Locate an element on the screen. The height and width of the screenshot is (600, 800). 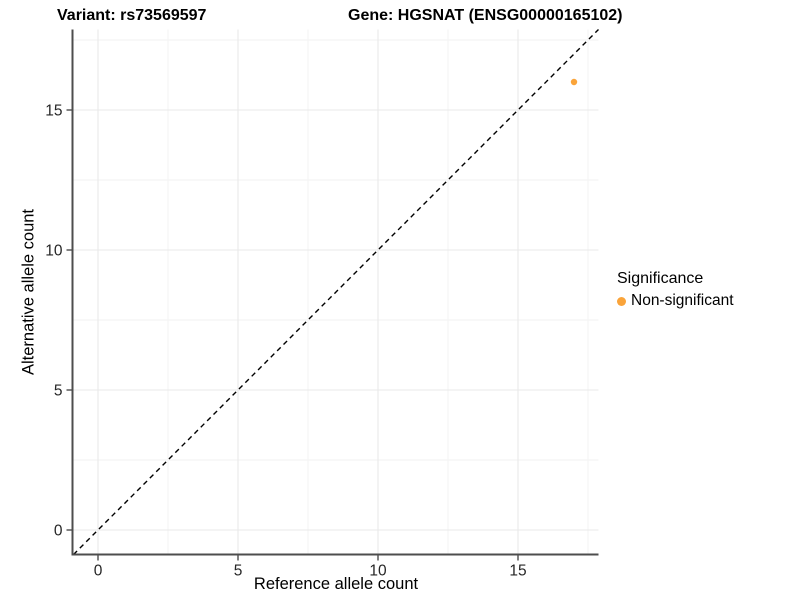
data-point is located at coordinates (574, 82).